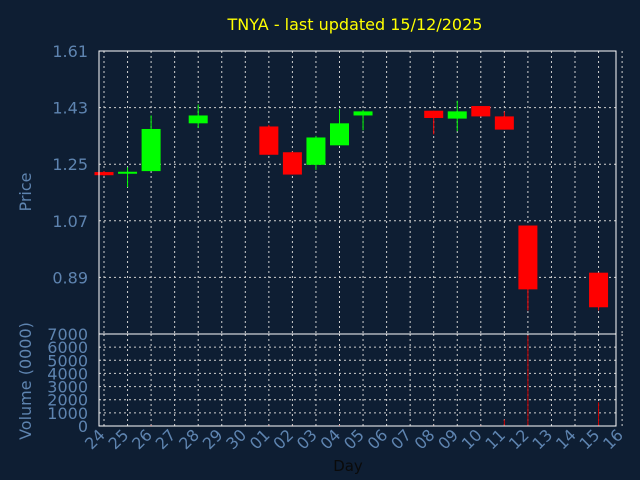 The width and height of the screenshot is (640, 480). Describe the element at coordinates (25, 191) in the screenshot. I see `price-axis-label: Price` at that location.